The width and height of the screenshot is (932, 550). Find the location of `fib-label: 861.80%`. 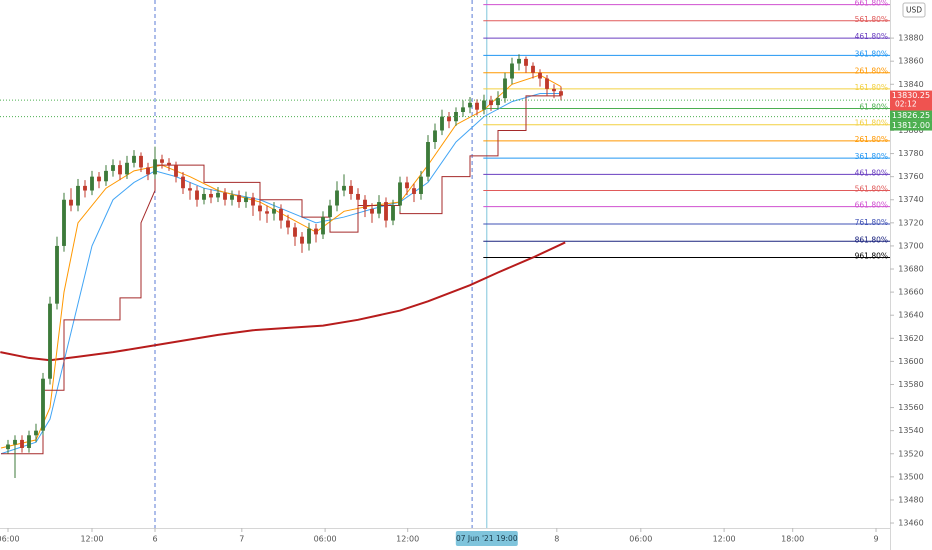

fib-label: 861.80% is located at coordinates (871, 239).